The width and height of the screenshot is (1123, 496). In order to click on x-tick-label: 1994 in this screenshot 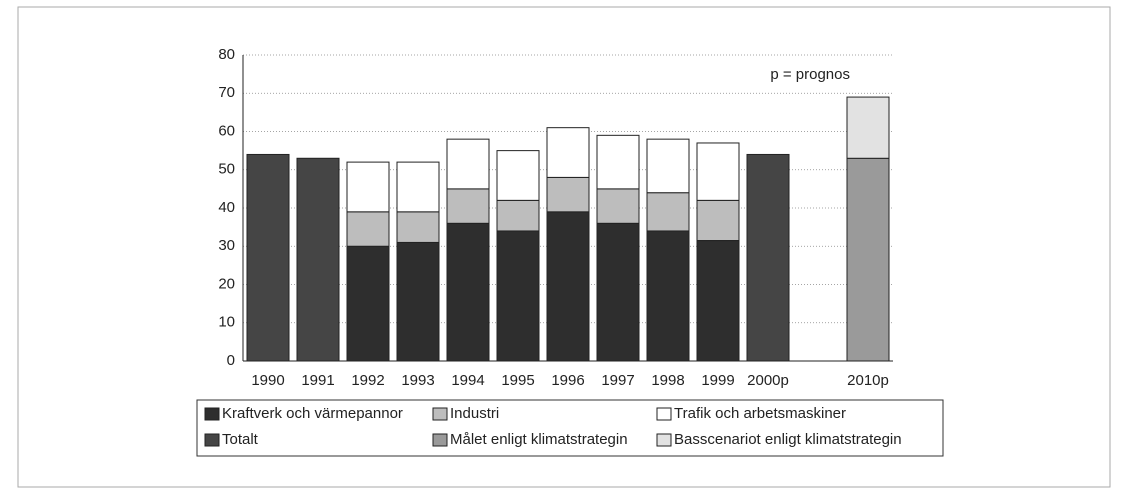, I will do `click(467, 380)`.